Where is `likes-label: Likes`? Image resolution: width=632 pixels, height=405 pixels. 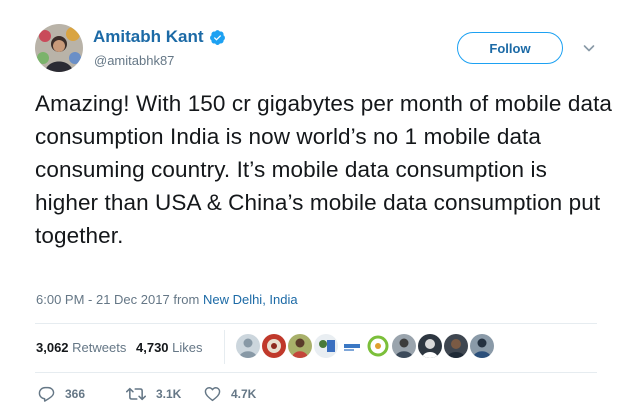 likes-label: Likes is located at coordinates (187, 347).